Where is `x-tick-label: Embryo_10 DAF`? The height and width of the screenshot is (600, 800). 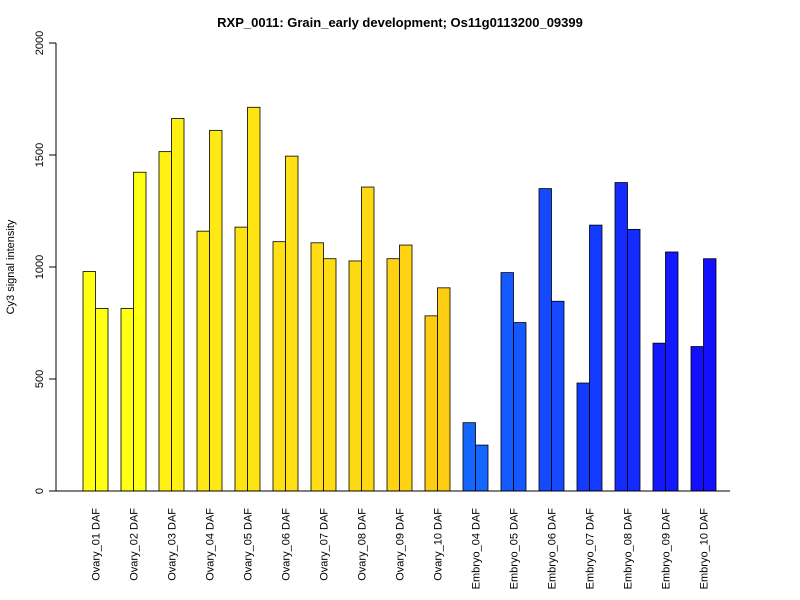 x-tick-label: Embryo_10 DAF is located at coordinates (705, 549).